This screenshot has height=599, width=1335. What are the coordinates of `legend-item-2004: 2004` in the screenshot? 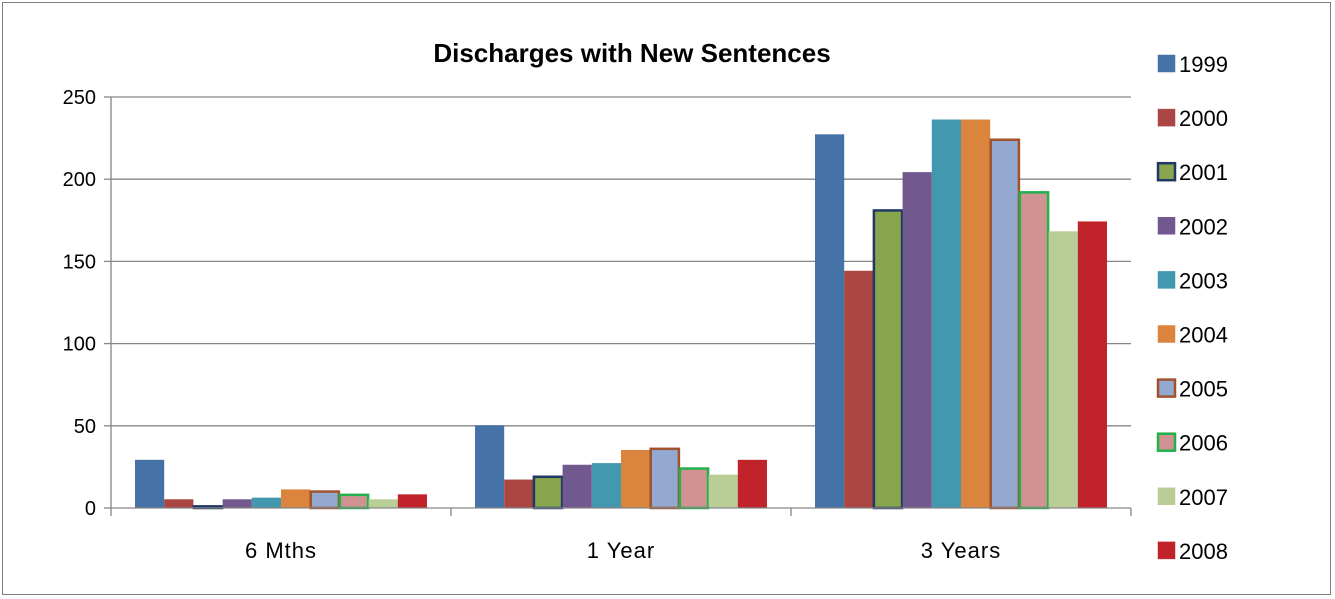 It's located at (1192, 335).